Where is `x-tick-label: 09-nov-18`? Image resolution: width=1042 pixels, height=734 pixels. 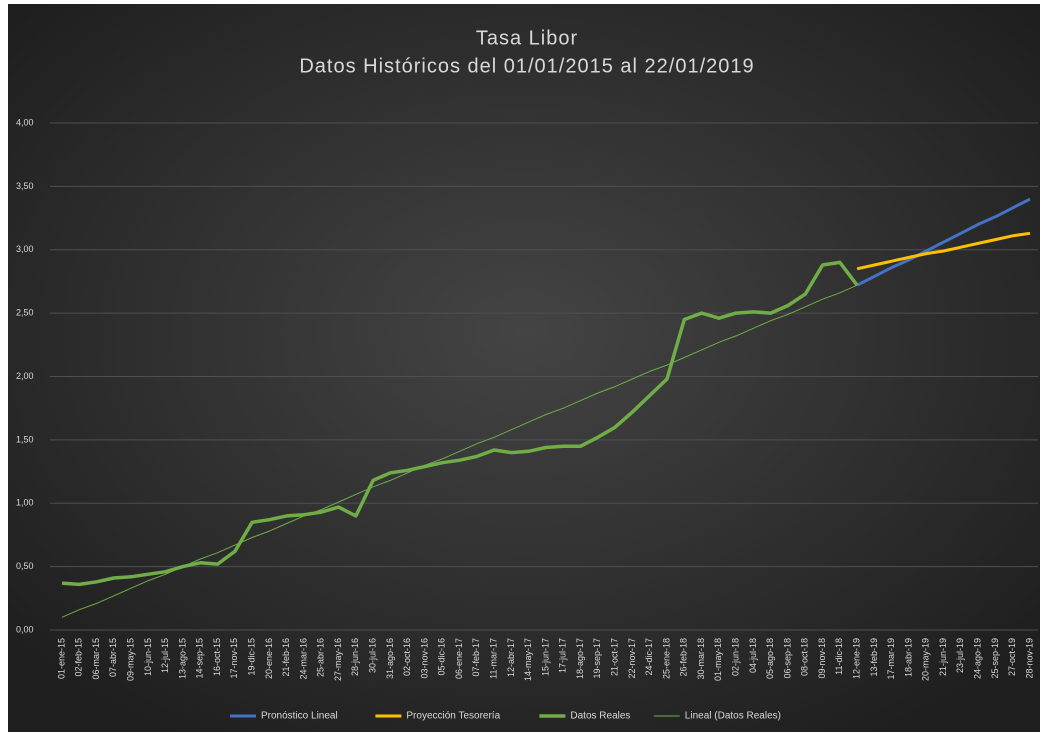 x-tick-label: 09-nov-18 is located at coordinates (822, 658).